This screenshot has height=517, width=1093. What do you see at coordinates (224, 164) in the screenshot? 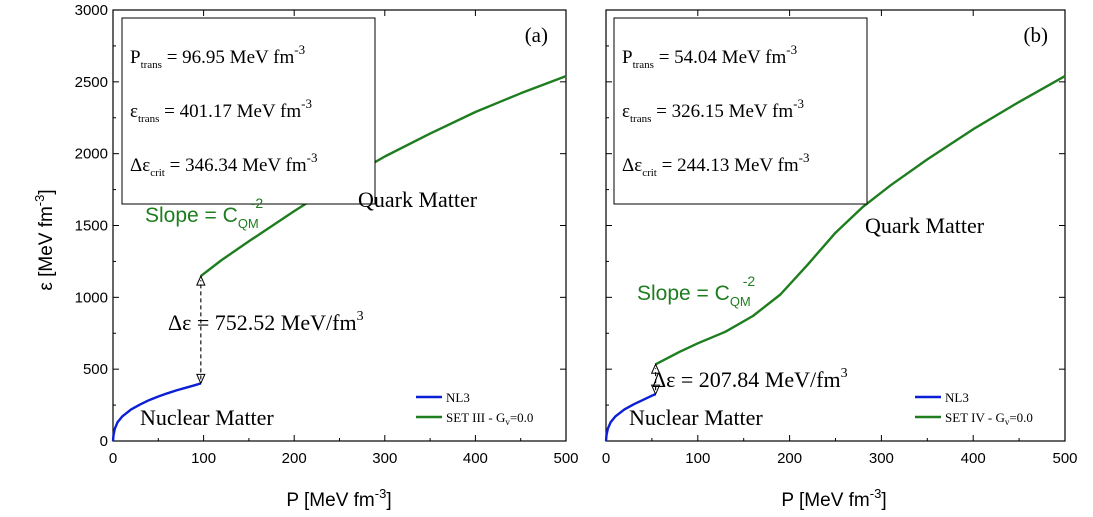
I see `info-box-row: Δεcrit = 346.34 MeV fm-3` at bounding box center [224, 164].